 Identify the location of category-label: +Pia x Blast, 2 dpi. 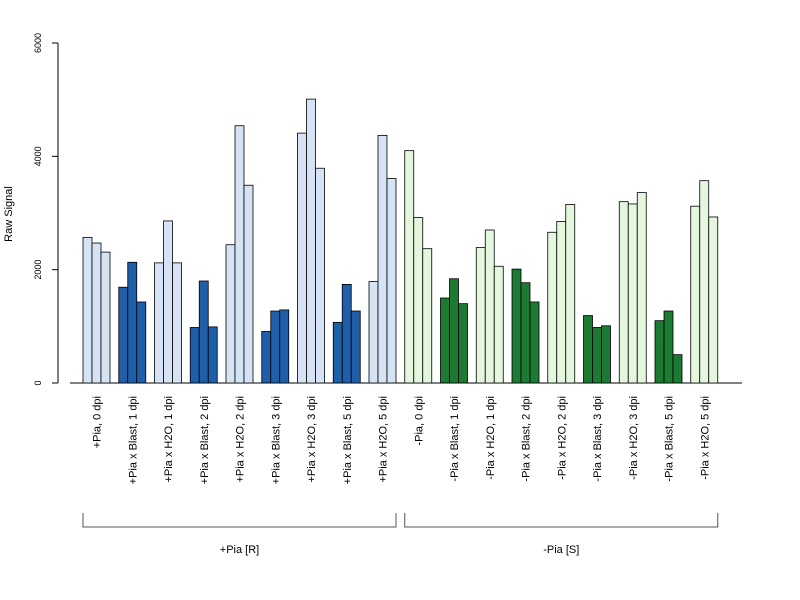
(205, 440).